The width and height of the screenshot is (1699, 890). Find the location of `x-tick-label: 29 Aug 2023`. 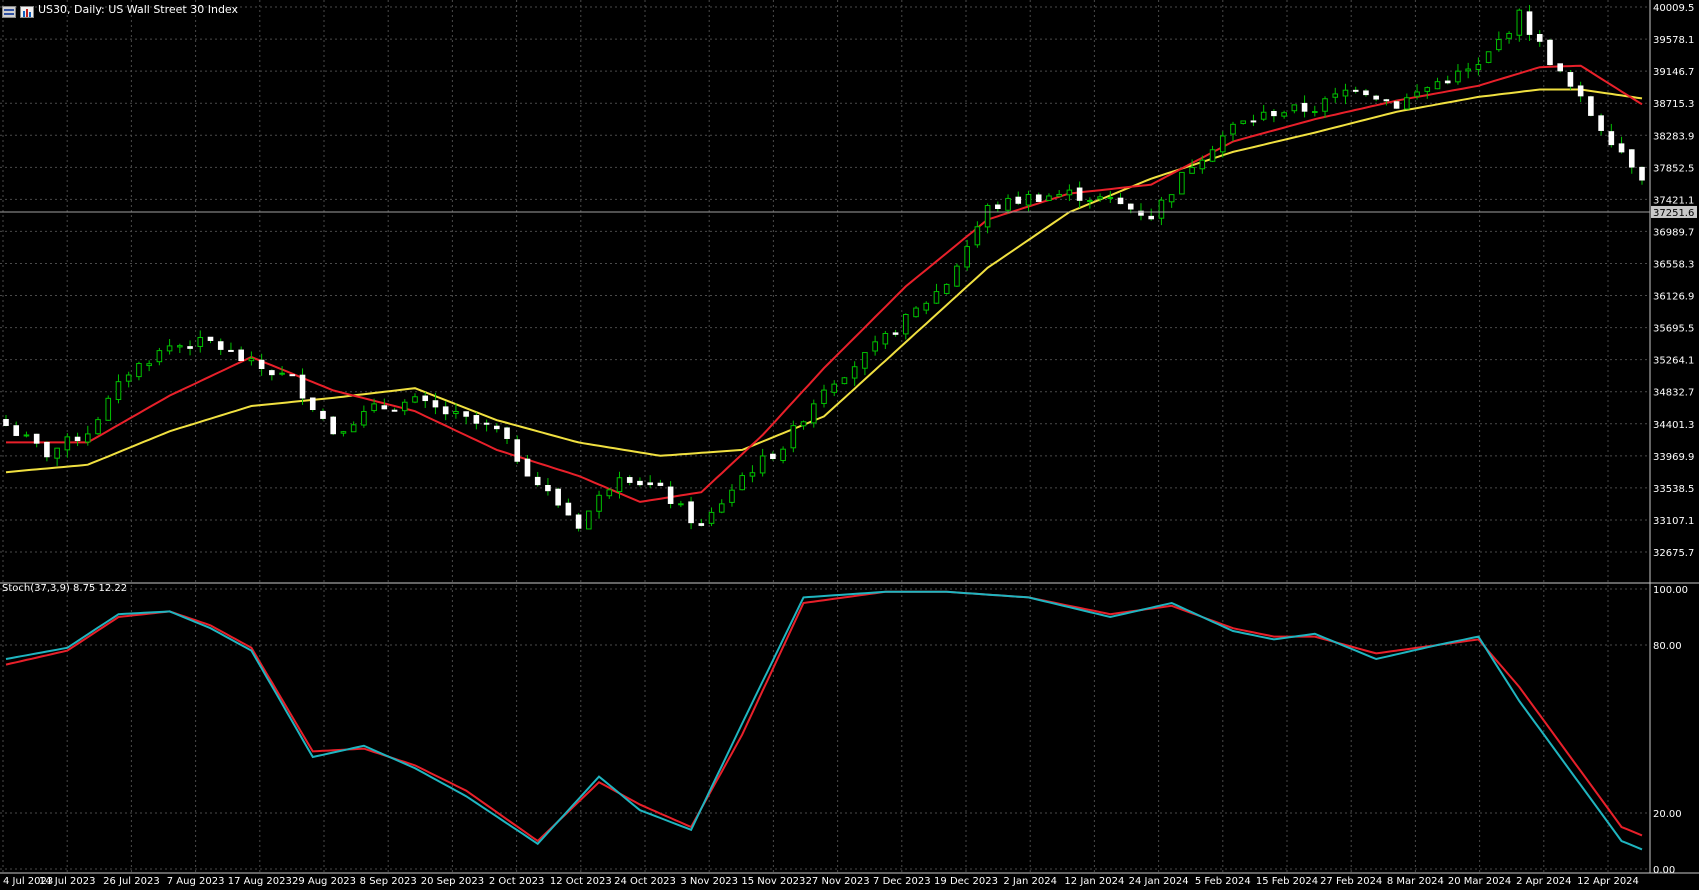

x-tick-label: 29 Aug 2023 is located at coordinates (324, 881).